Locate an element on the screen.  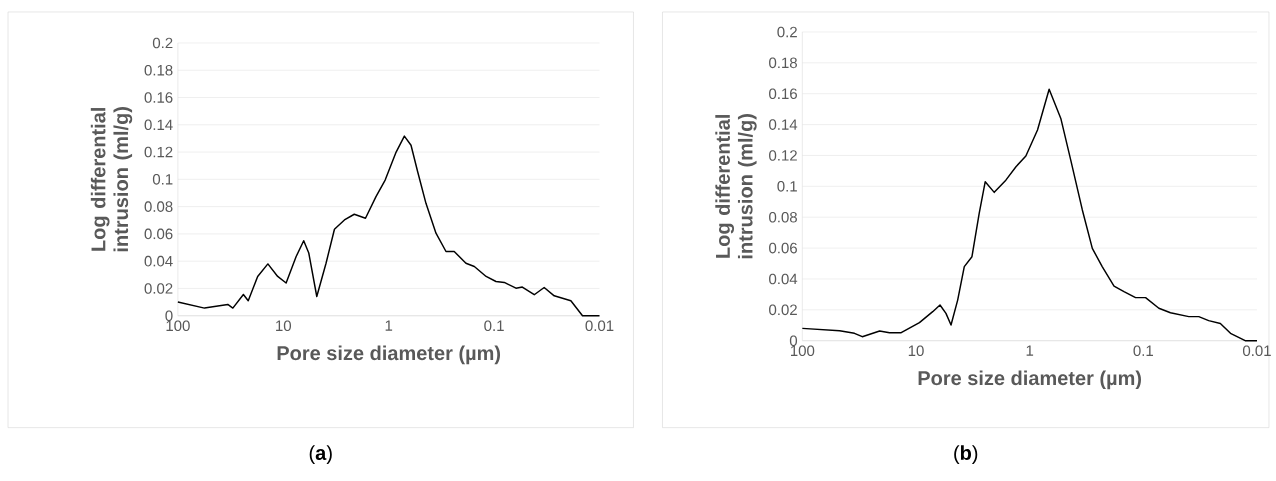
text: (b) is located at coordinates (966, 455).